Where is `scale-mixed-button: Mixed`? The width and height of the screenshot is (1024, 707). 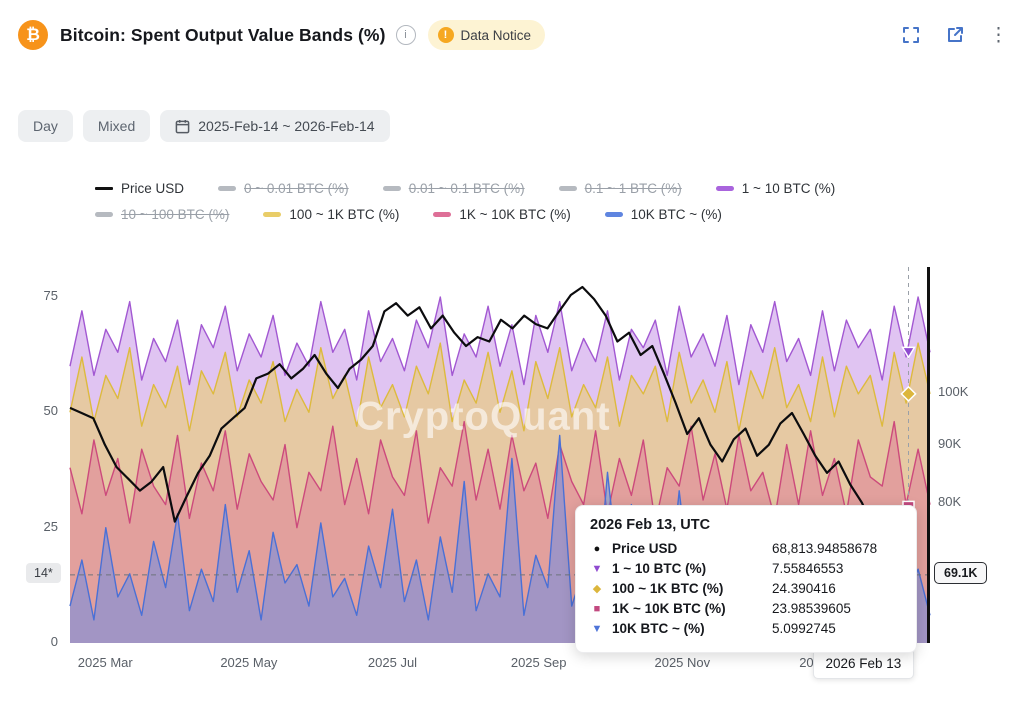
scale-mixed-button: Mixed is located at coordinates (116, 126).